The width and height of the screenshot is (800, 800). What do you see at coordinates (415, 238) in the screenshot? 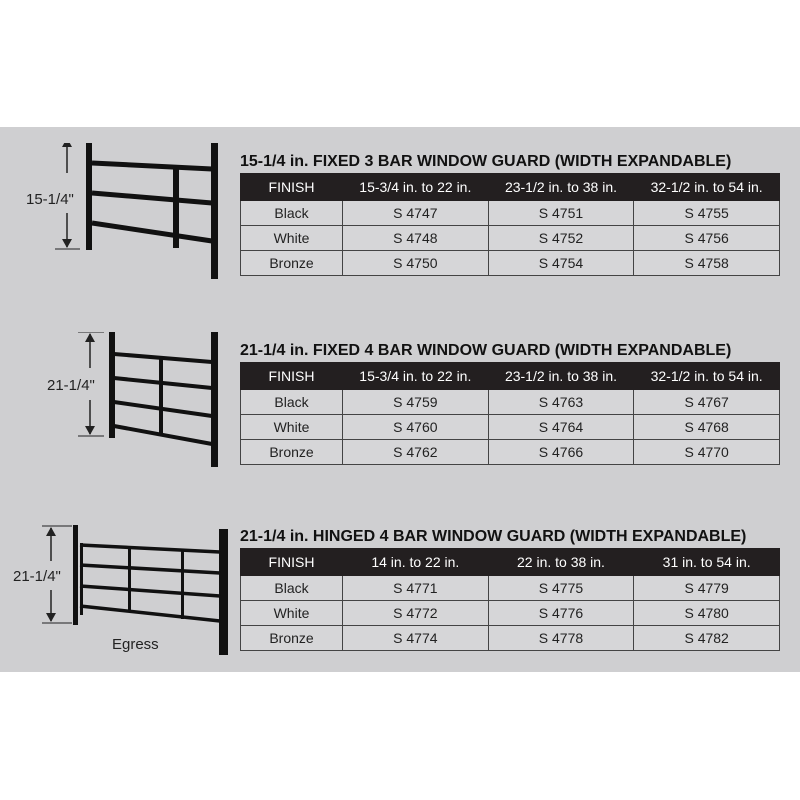
I see `part-number-cell: S 4748` at bounding box center [415, 238].